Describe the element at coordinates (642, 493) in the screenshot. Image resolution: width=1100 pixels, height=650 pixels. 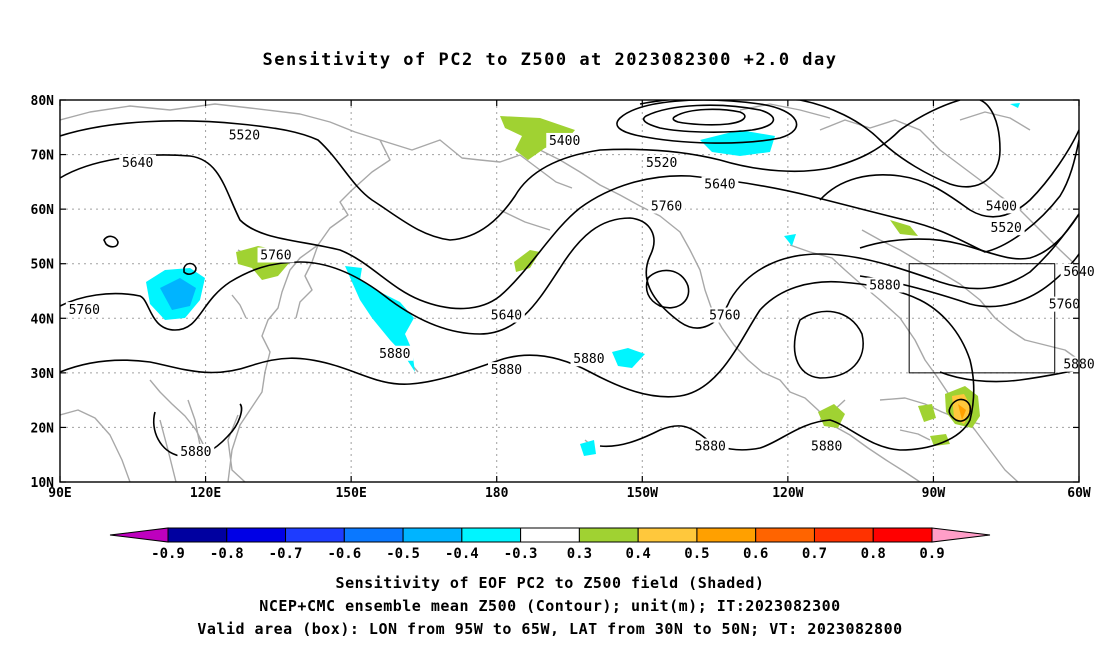
I see `lon-label: 150W` at that location.